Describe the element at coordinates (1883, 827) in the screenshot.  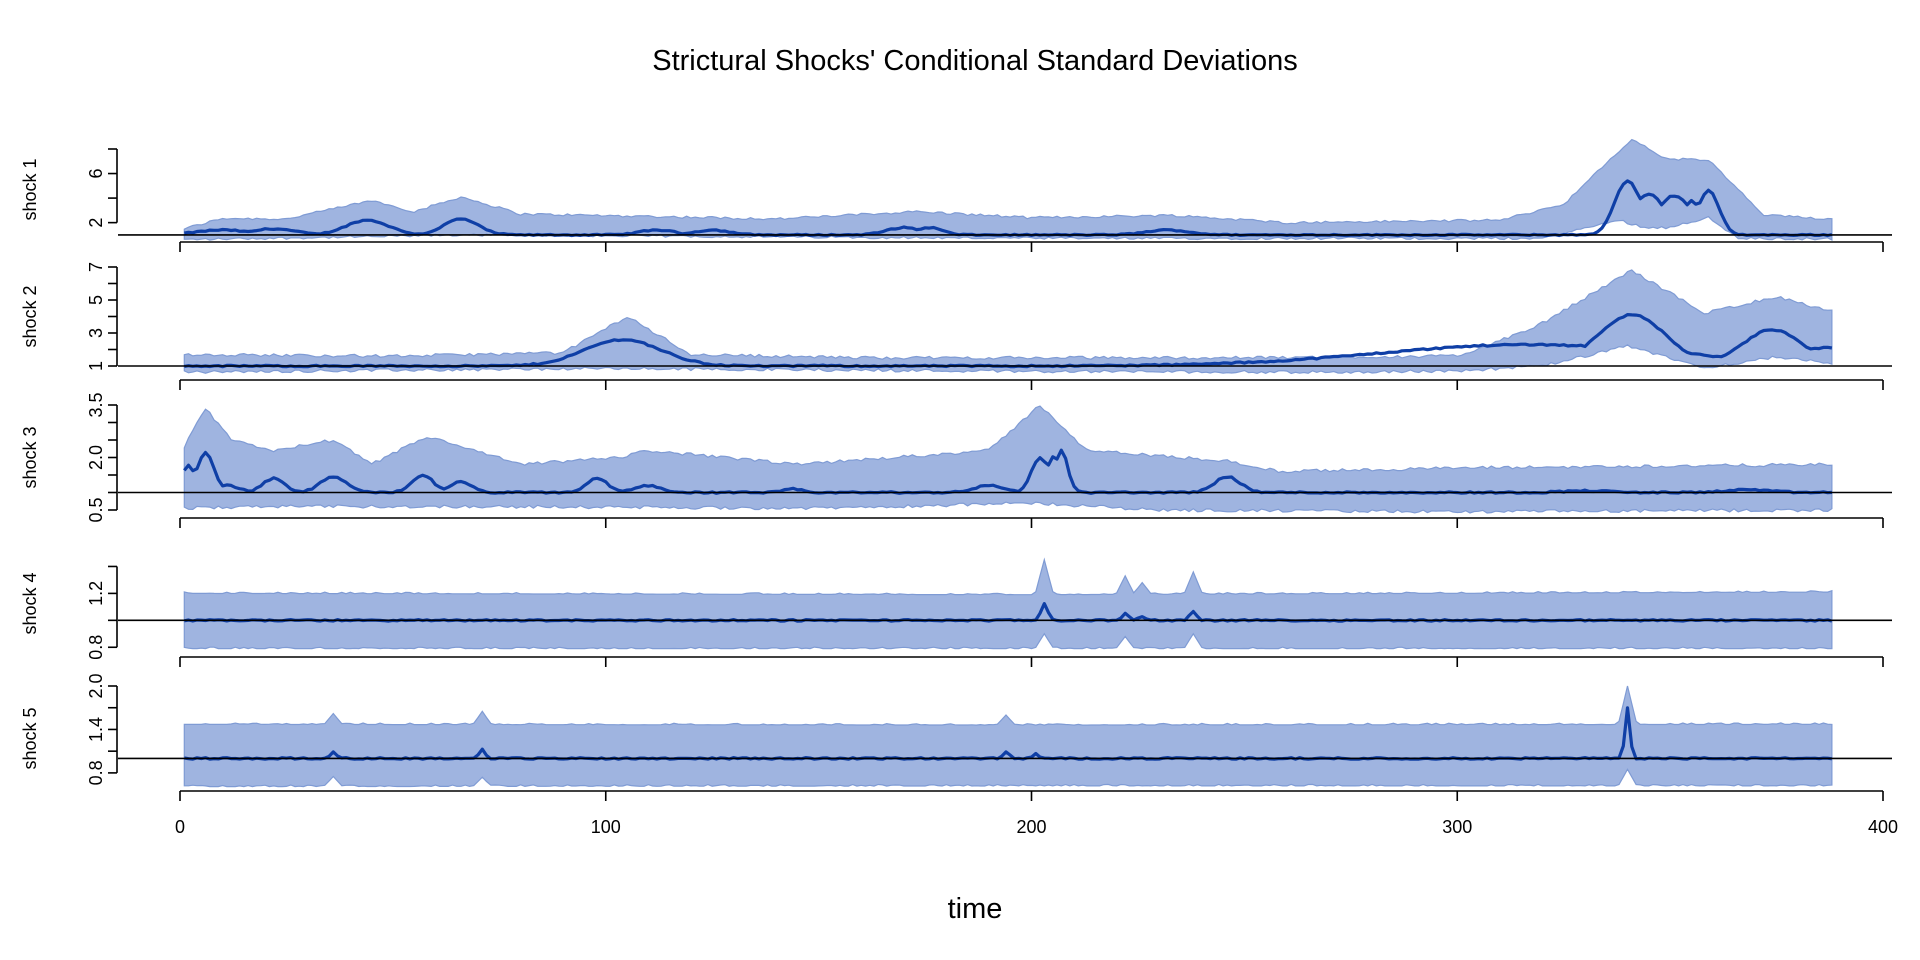
I see `x-tick-label: 400` at that location.